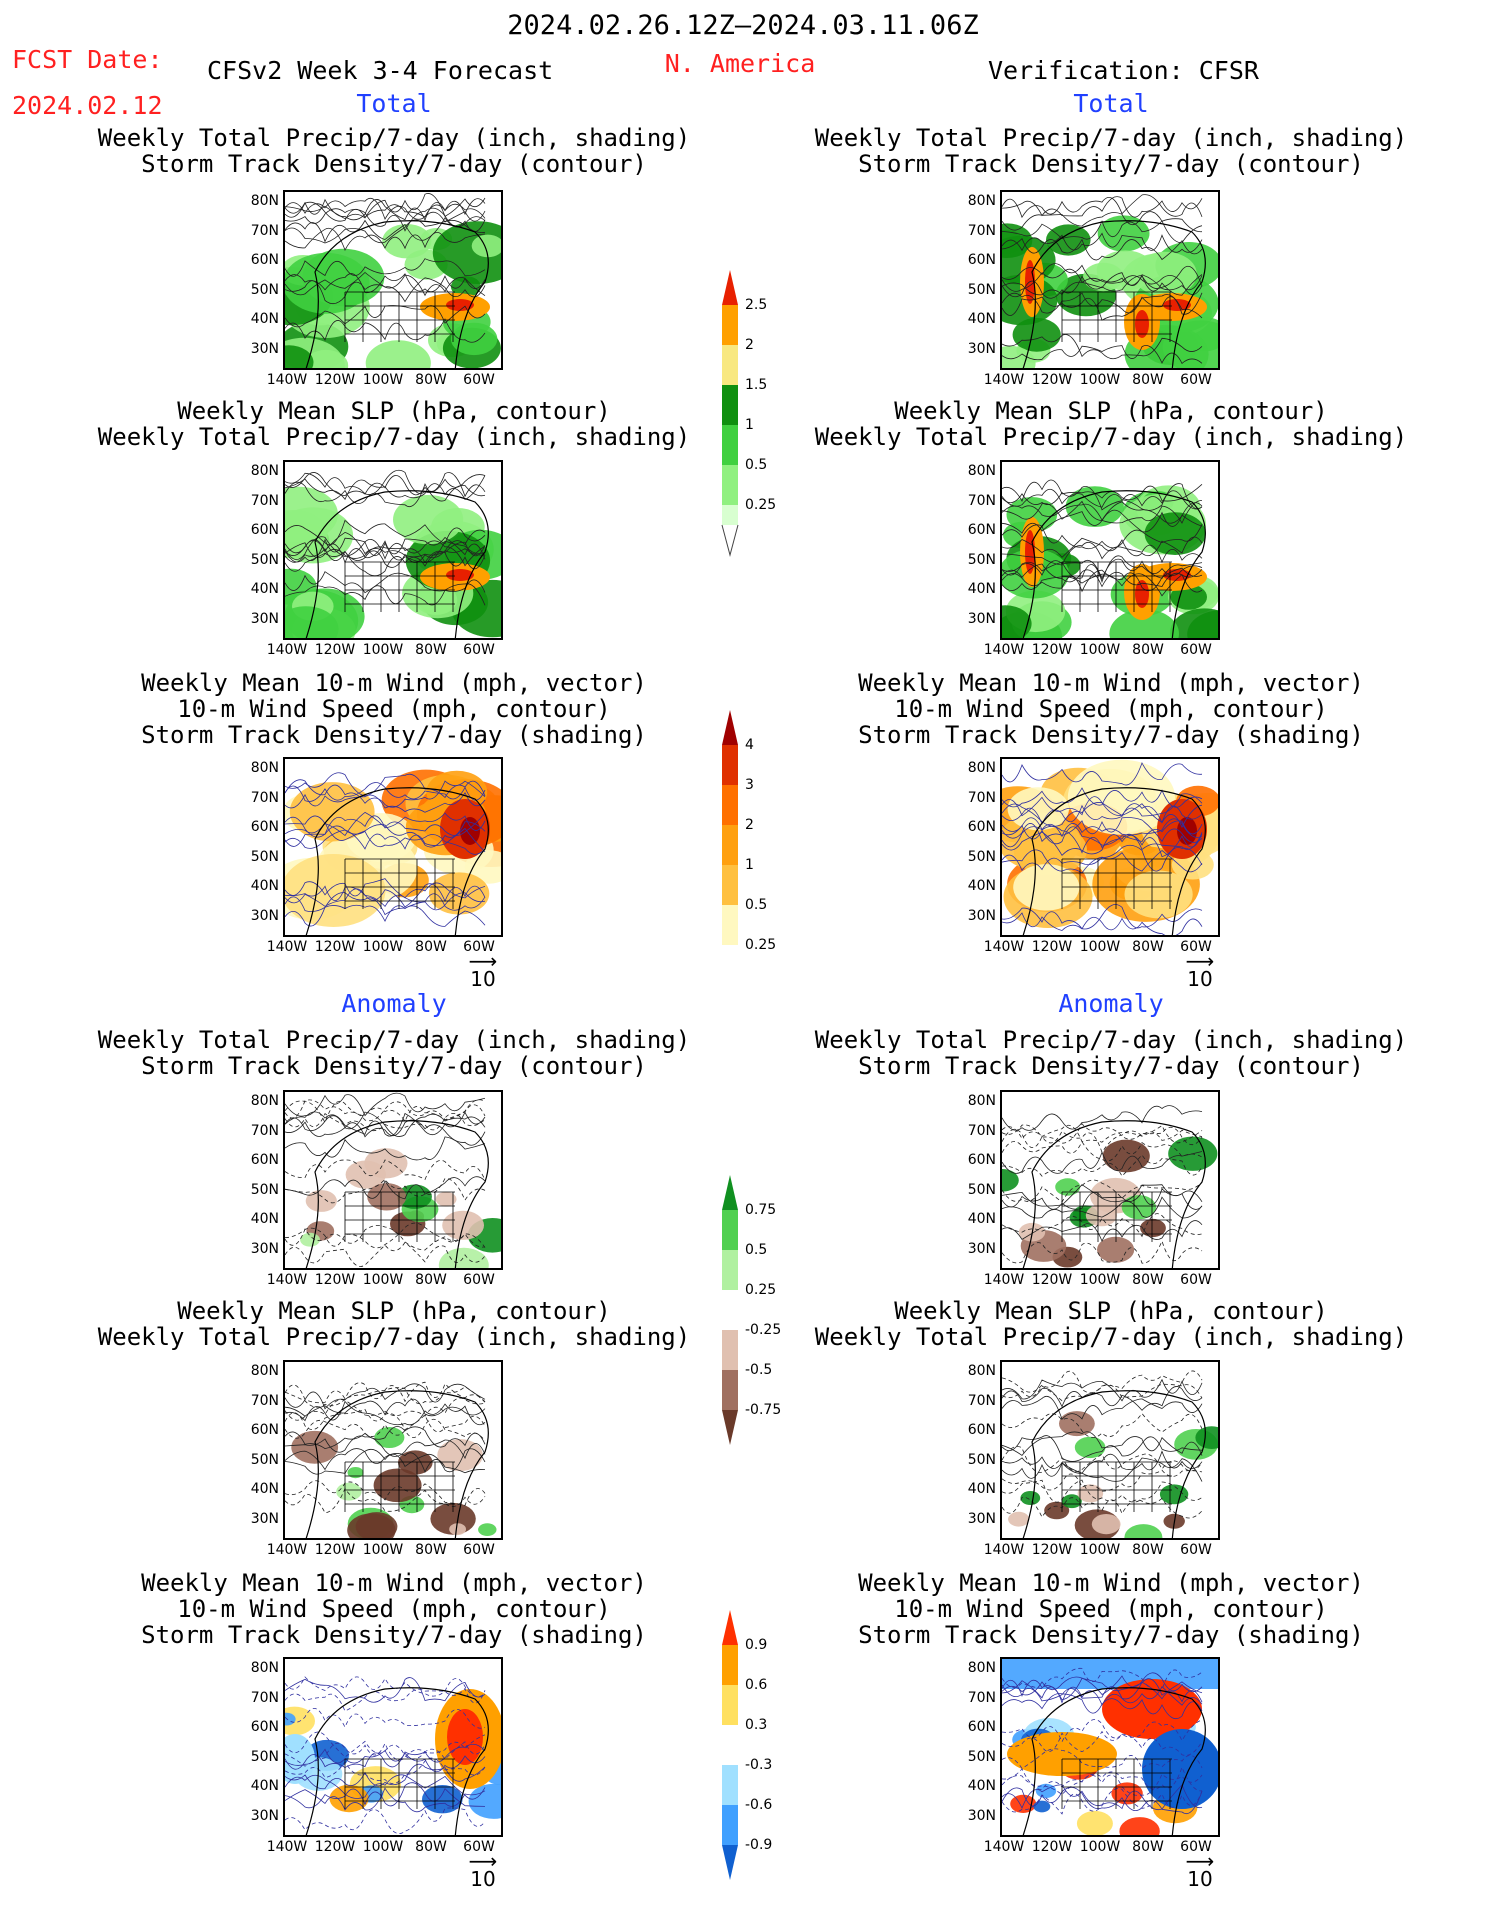 This screenshot has width=1487, height=1925. What do you see at coordinates (749, 745) in the screenshot?
I see `colorbar-tick-label: 4` at bounding box center [749, 745].